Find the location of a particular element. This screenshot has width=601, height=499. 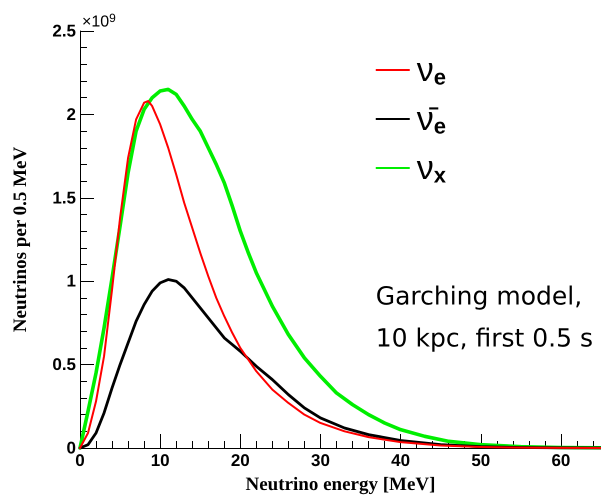

x-tick-label: 10 is located at coordinates (160, 460).